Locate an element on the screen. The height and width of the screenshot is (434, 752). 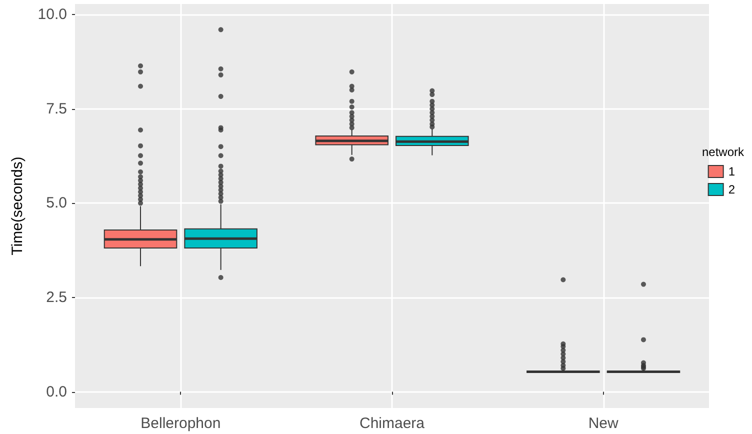
legend-label: 1 is located at coordinates (732, 171).